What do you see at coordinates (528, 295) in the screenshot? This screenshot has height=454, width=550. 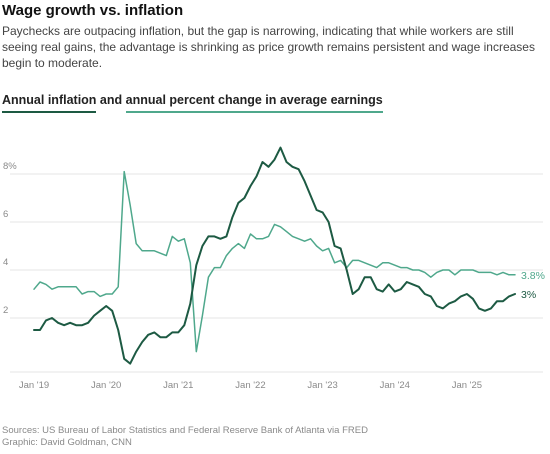 I see `end-label-inflation: 3%` at bounding box center [528, 295].